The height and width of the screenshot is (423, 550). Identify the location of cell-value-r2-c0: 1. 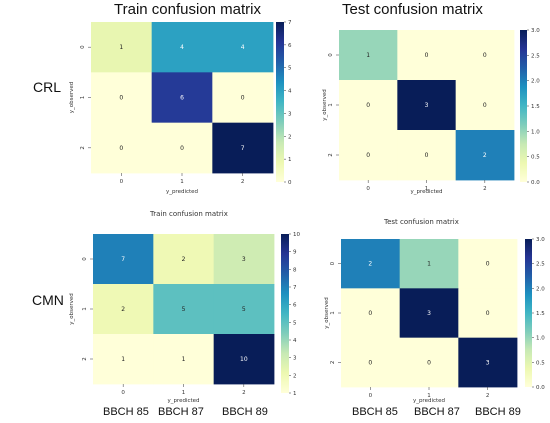
(123, 359).